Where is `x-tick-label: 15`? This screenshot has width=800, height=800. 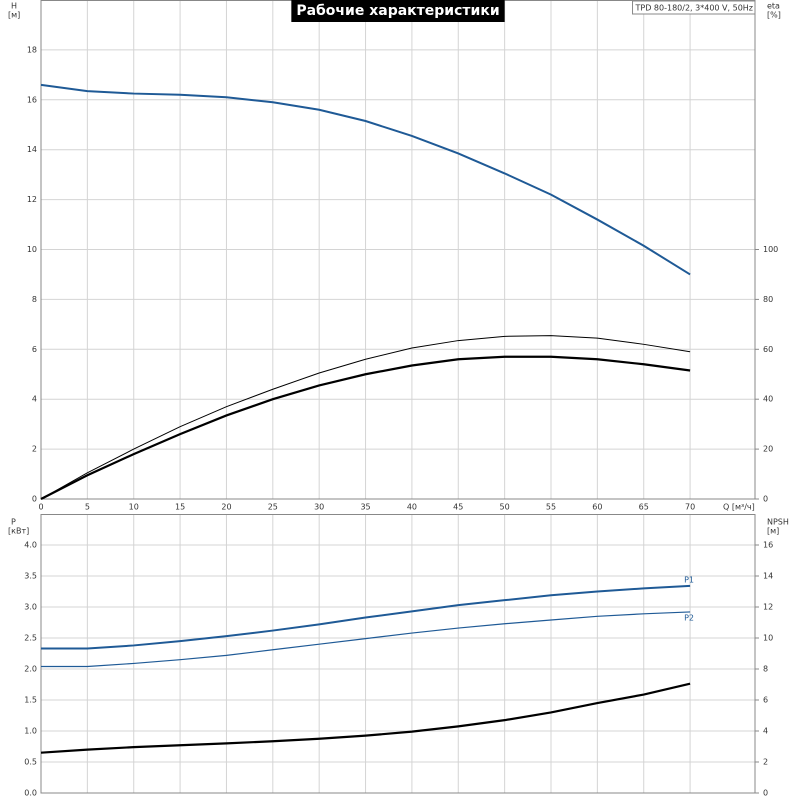
x-tick-label: 15 is located at coordinates (180, 507).